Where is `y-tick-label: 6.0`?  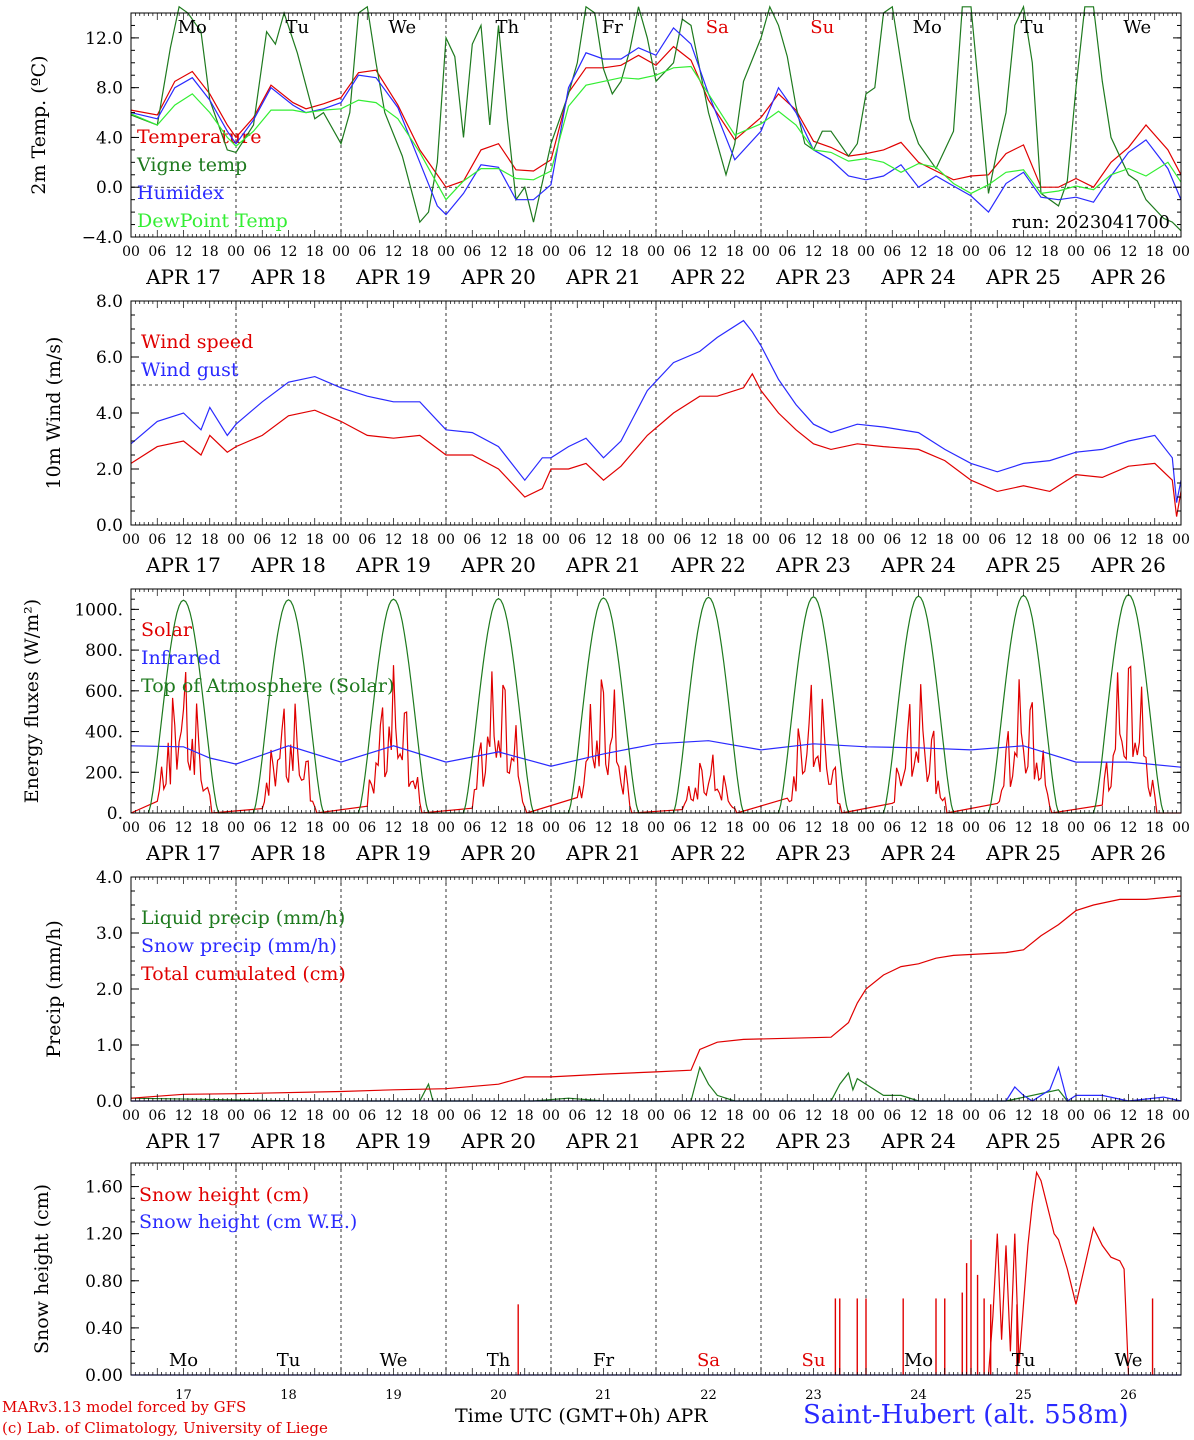 y-tick-label: 6.0 is located at coordinates (109, 358).